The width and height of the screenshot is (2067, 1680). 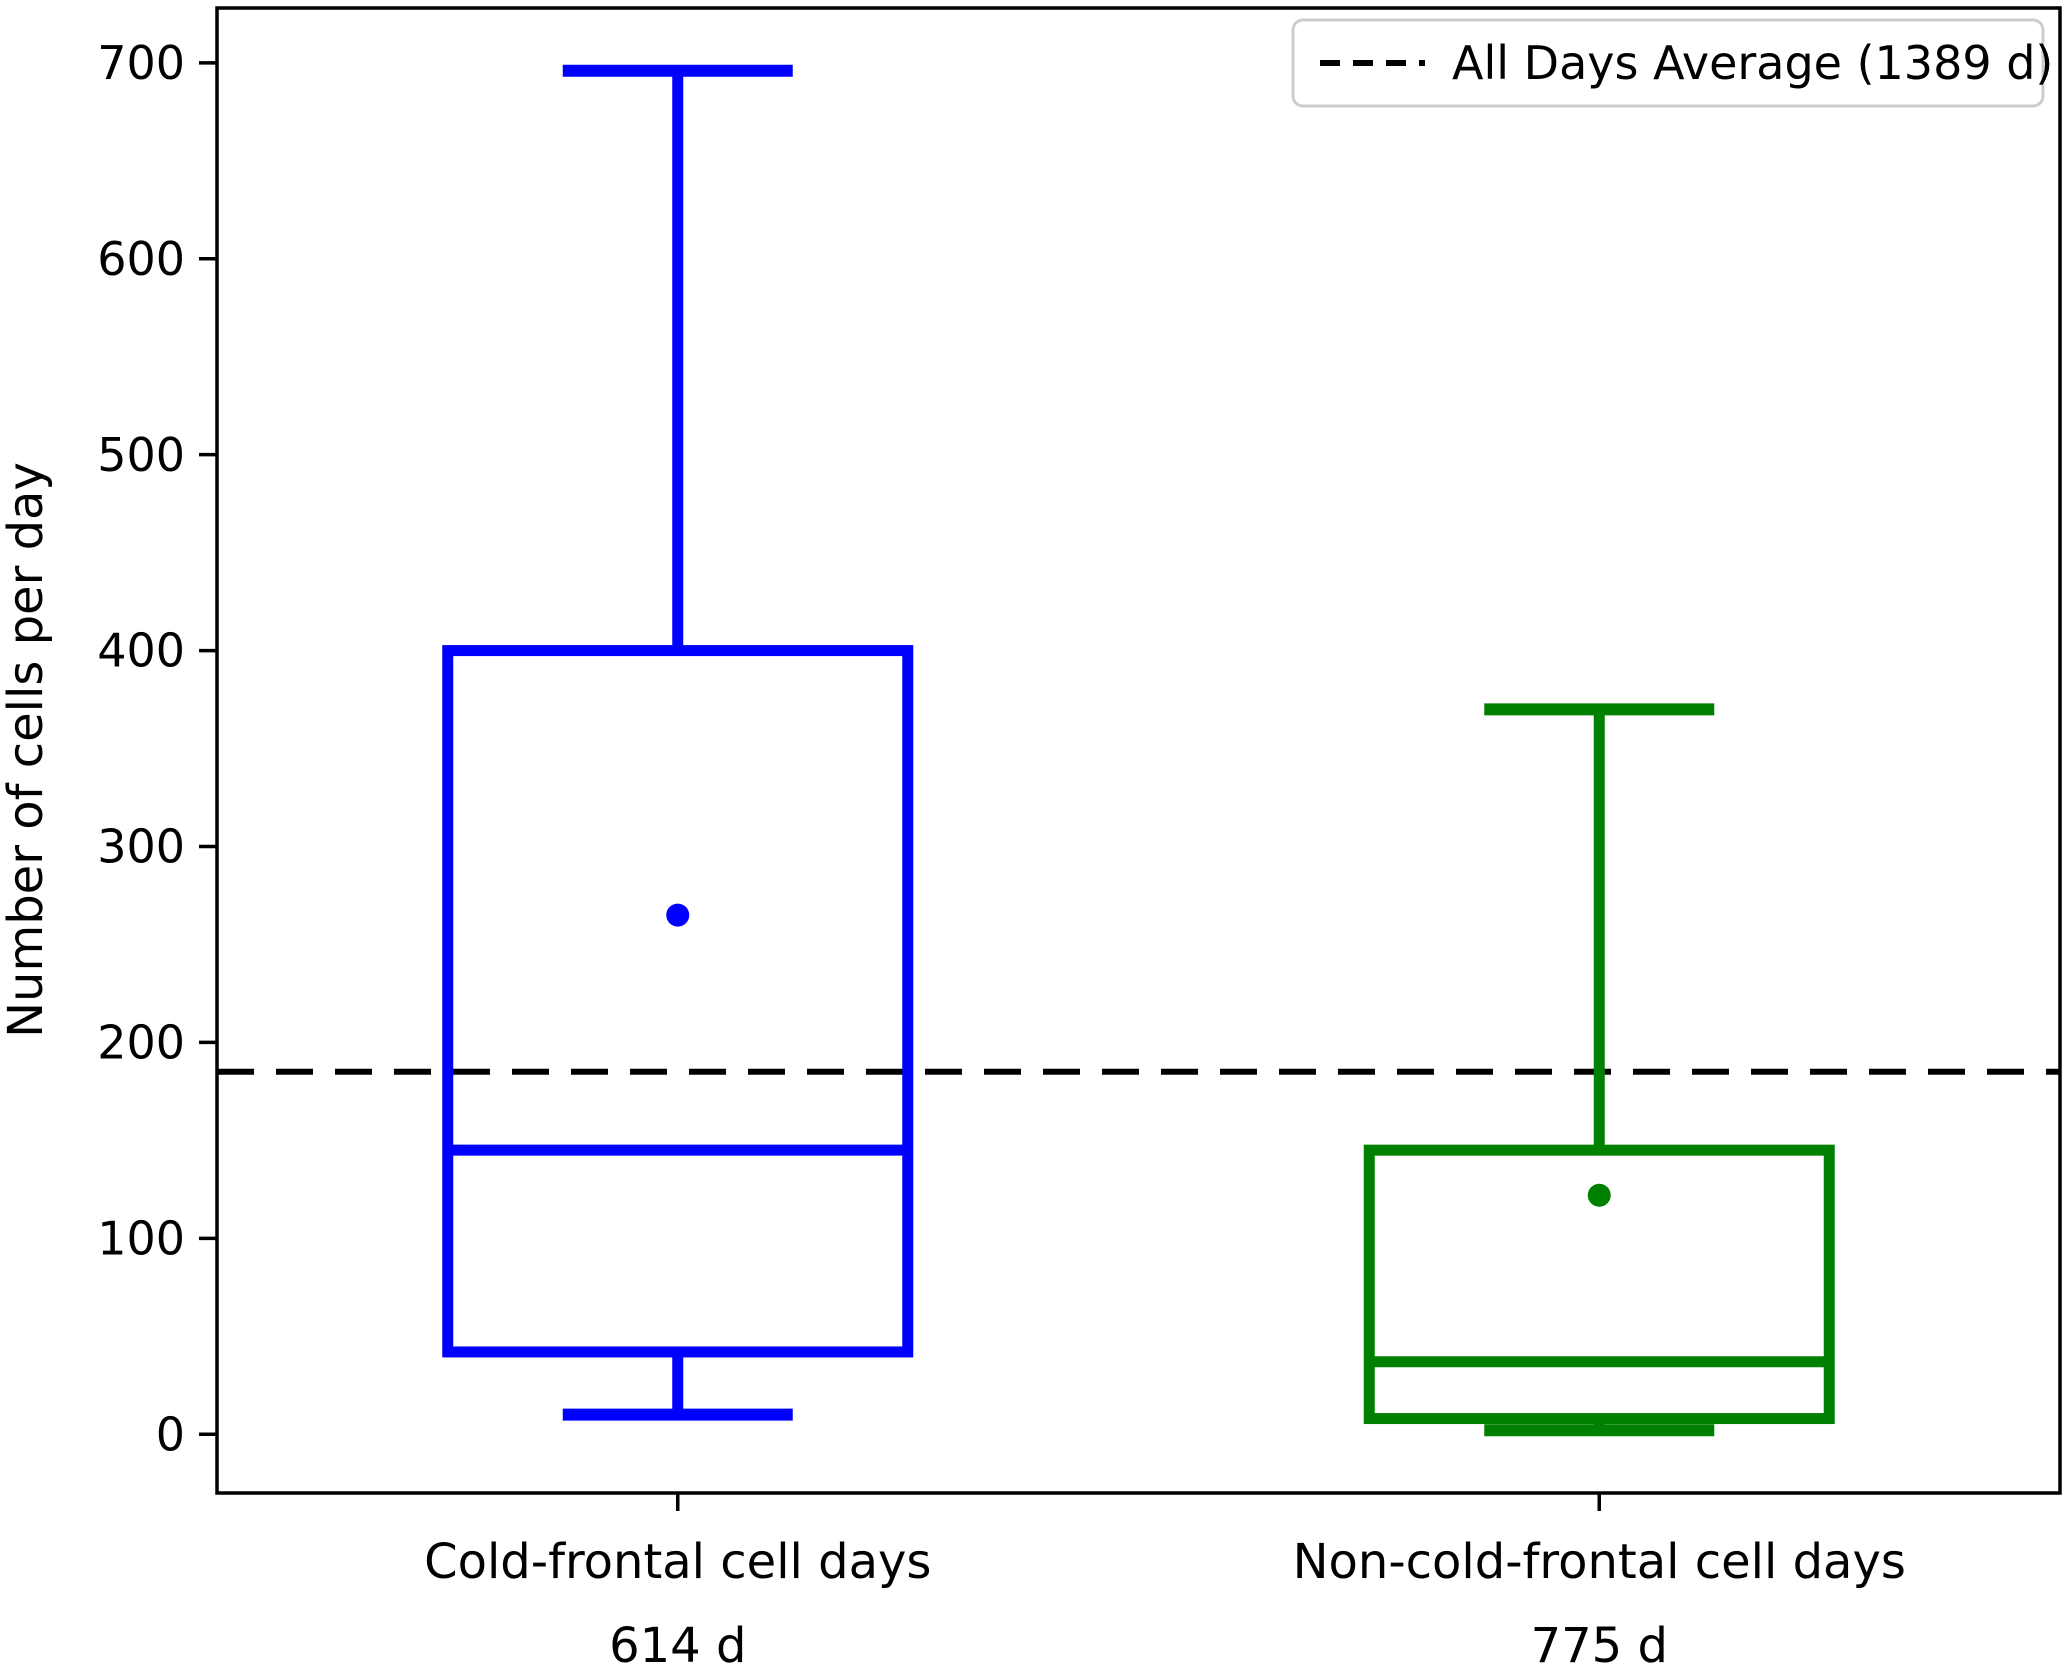 What do you see at coordinates (677, 1646) in the screenshot?
I see `day-count-label: 614 d` at bounding box center [677, 1646].